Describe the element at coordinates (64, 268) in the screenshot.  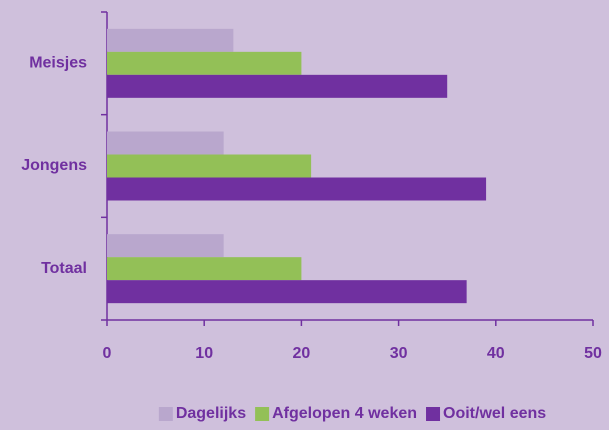
I see `y-tick-label: Totaal` at that location.